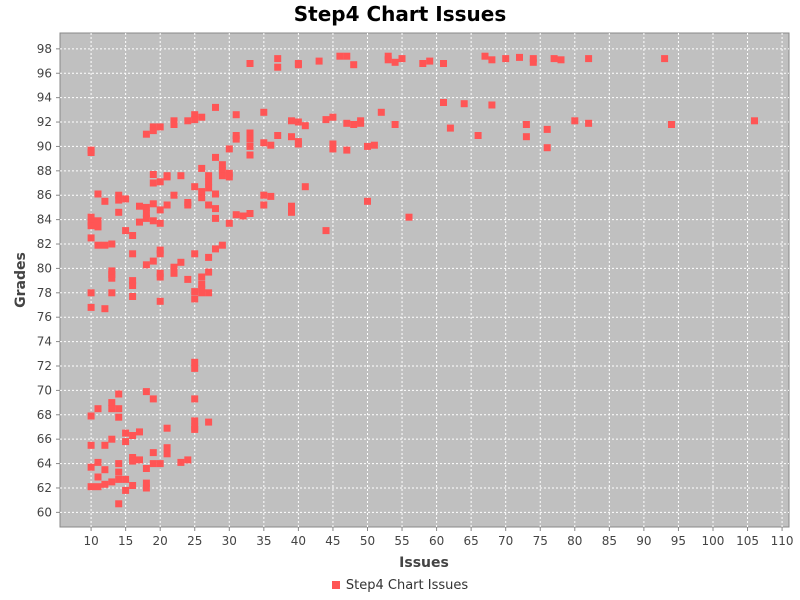  I want to click on y-tick-label: 74, so click(44, 342).